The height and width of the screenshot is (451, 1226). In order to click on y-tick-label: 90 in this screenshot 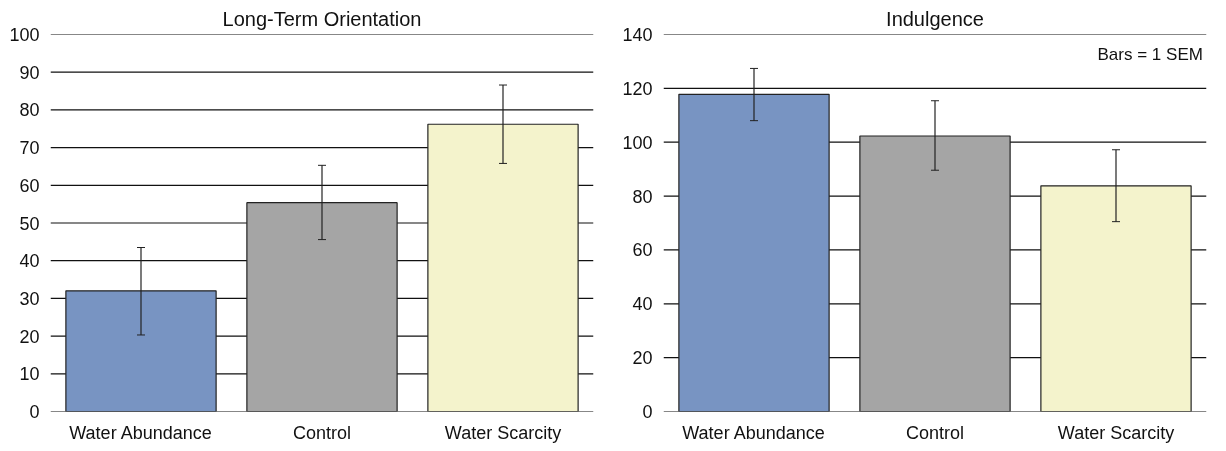, I will do `click(29, 72)`.